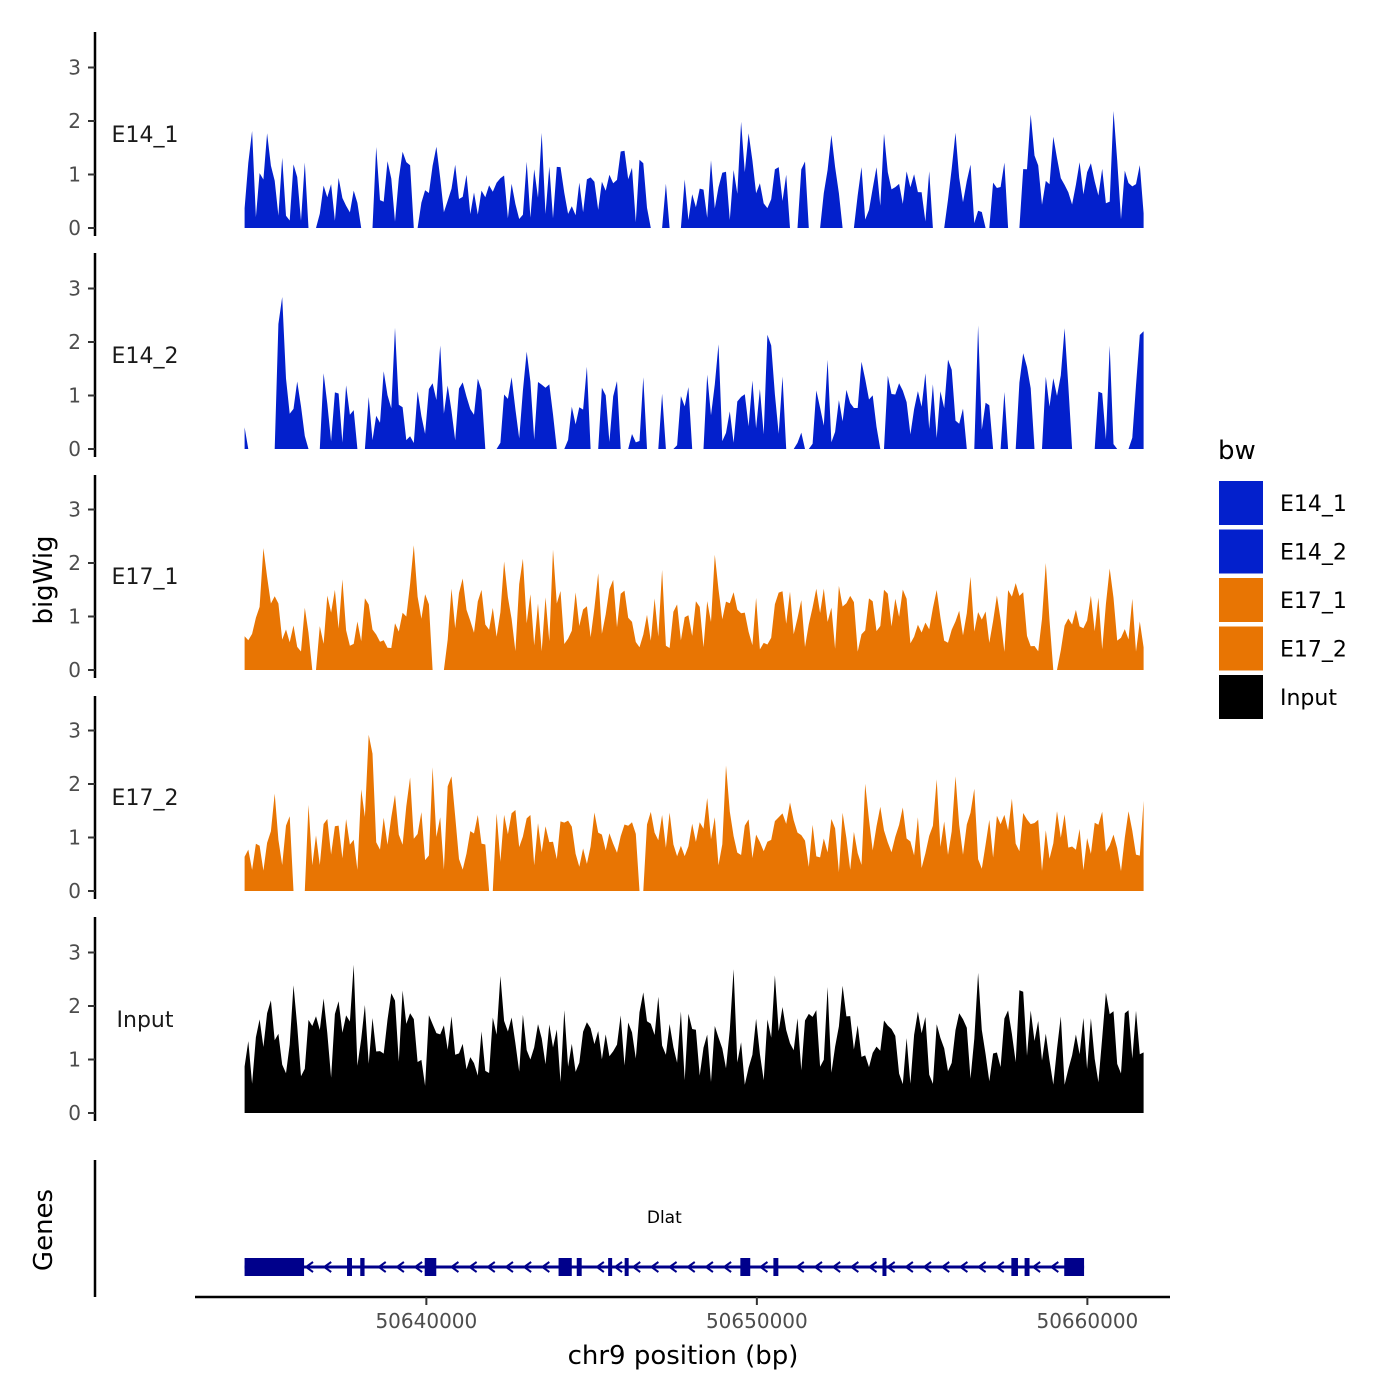  Describe the element at coordinates (664, 1218) in the screenshot. I see `gene-name-label: Dlat` at that location.